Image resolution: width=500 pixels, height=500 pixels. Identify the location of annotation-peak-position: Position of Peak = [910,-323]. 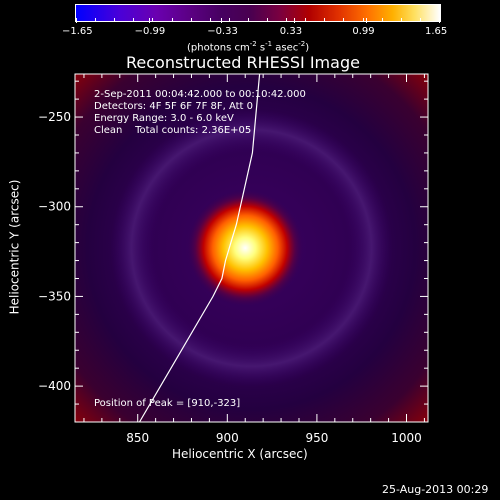
(167, 403).